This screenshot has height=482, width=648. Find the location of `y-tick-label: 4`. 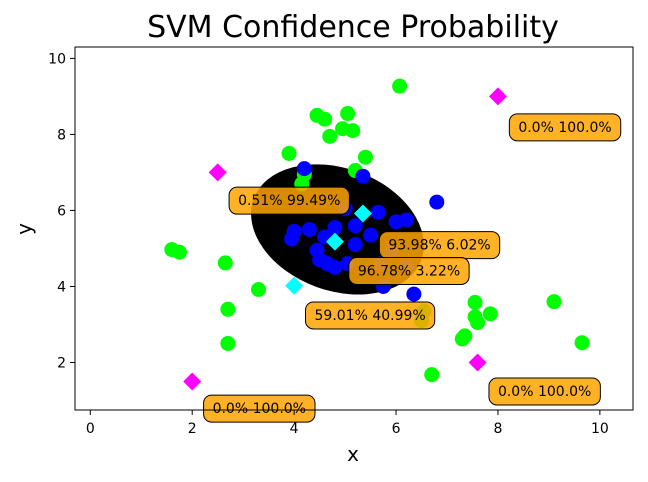

y-tick-label: 4 is located at coordinates (61, 287).